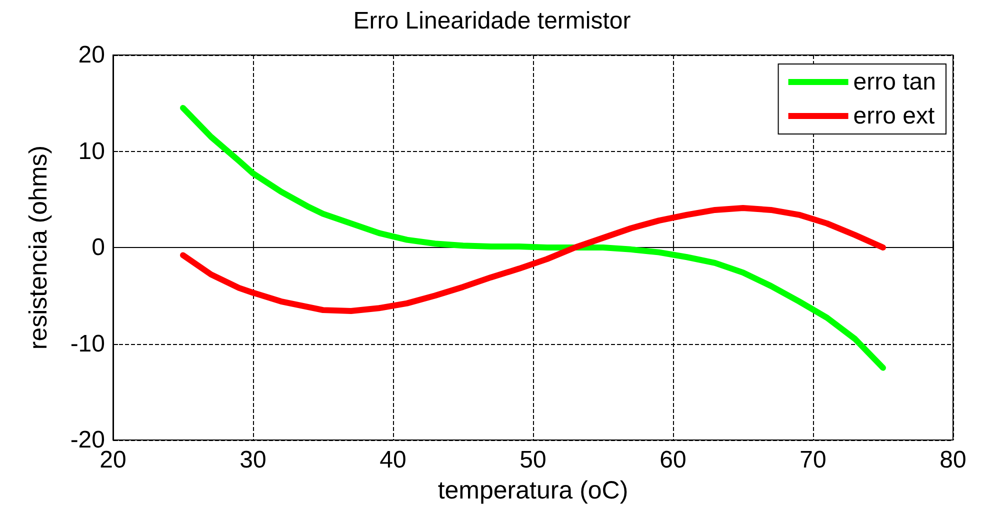 This screenshot has height=517, width=984. I want to click on x-tick-label: 30, so click(253, 460).